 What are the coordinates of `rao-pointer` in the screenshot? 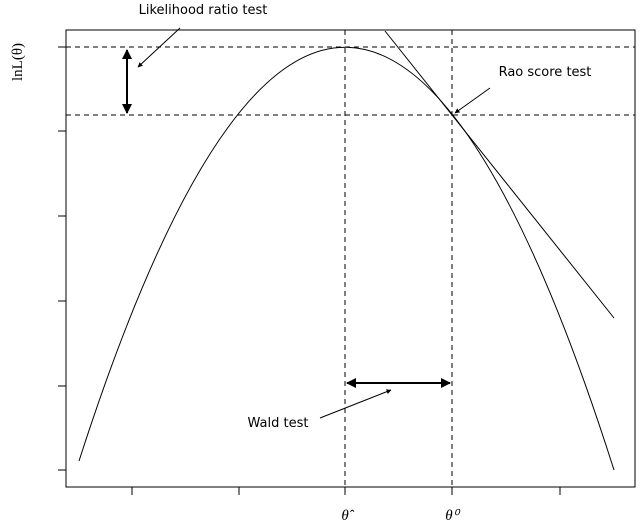 It's located at (472, 100).